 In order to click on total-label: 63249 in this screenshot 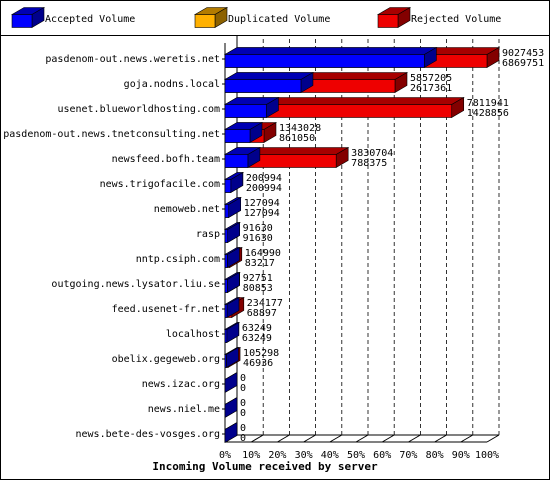, I will do `click(257, 328)`.